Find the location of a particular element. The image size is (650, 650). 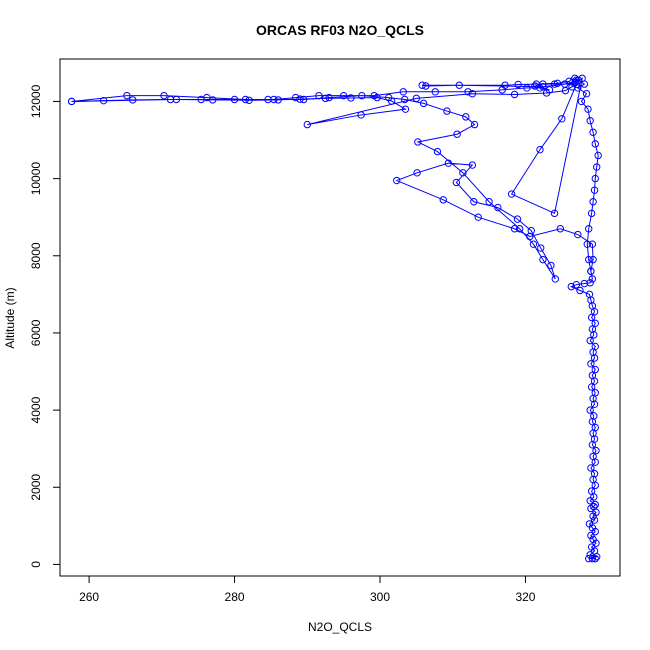

y-tick-label: 2000 is located at coordinates (36, 487).